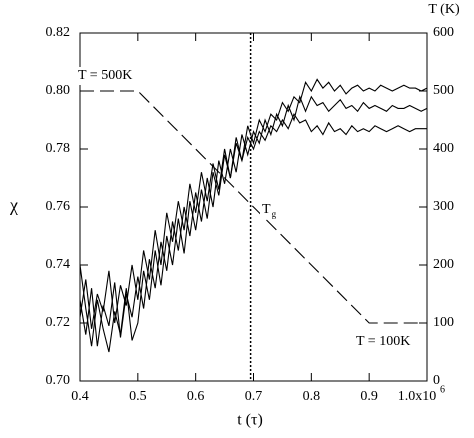 Image resolution: width=474 pixels, height=438 pixels. What do you see at coordinates (417, 396) in the screenshot?
I see `x-tick-label: 1.0x10` at bounding box center [417, 396].